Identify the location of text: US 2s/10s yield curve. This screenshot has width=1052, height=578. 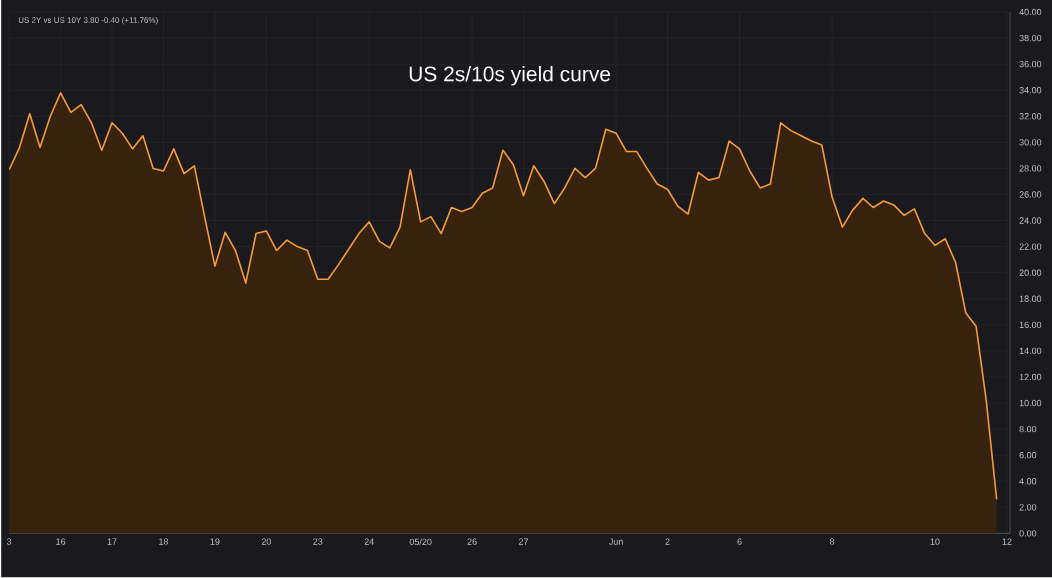
(510, 76).